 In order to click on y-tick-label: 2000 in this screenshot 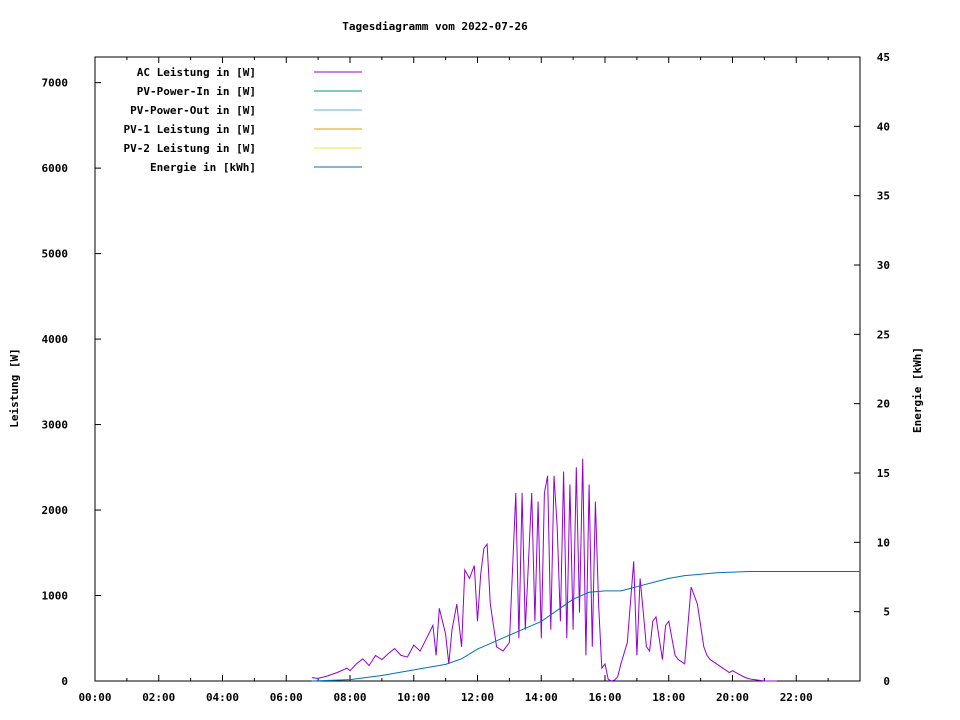, I will do `click(55, 510)`.